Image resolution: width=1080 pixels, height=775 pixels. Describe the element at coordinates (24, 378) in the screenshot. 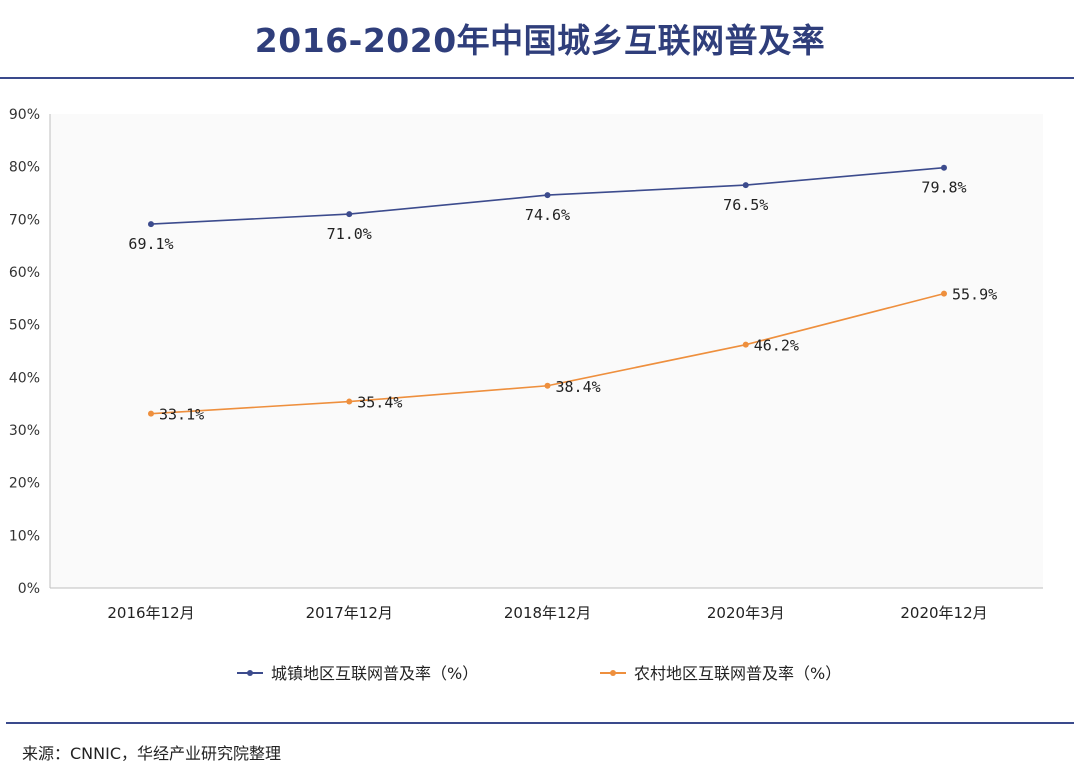

I see `y-tick-label: 40%` at that location.